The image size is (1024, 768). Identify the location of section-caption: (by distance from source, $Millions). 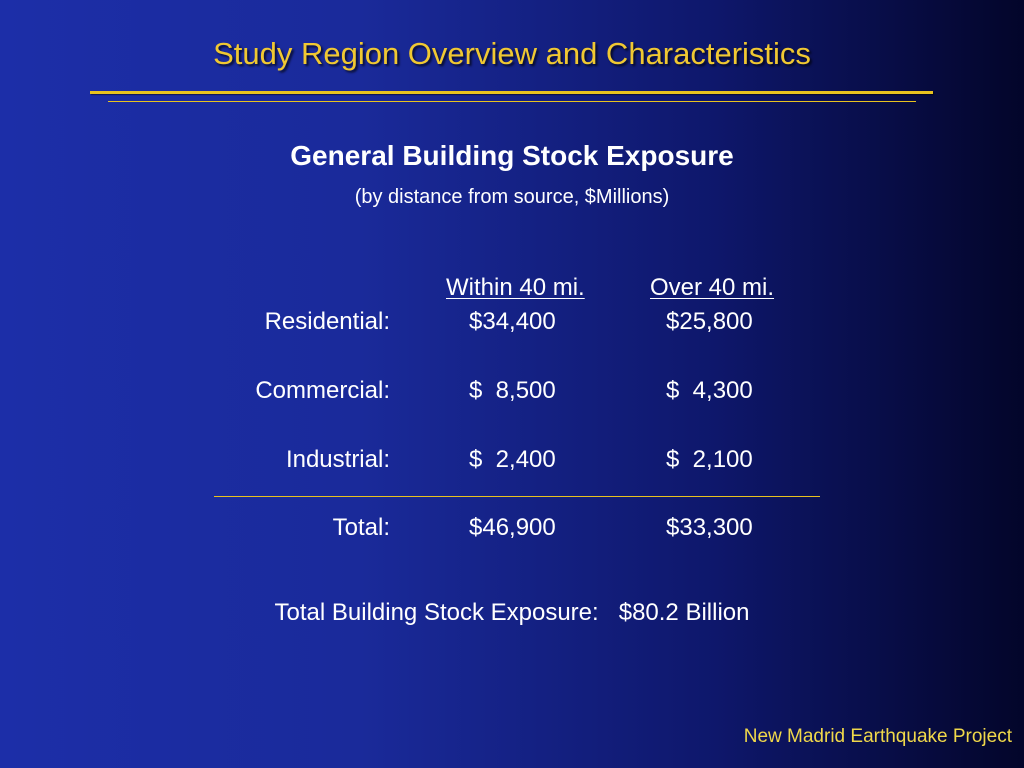
(512, 197).